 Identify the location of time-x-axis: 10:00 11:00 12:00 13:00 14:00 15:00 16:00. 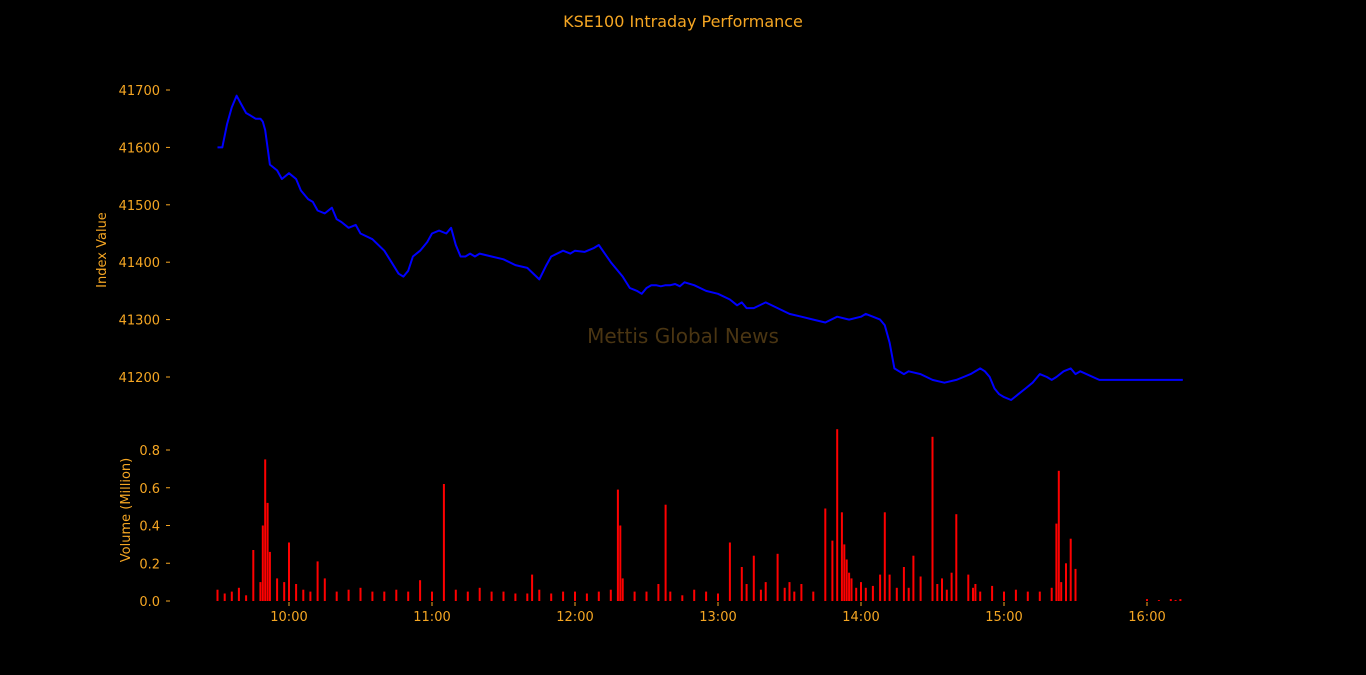
(718, 613).